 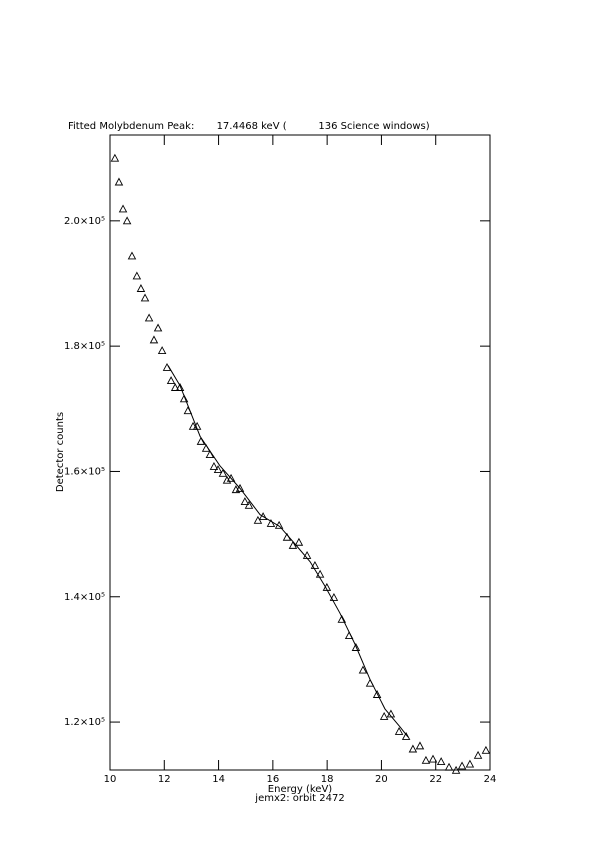 I want to click on y-tick-label: 1.8×10⁵, so click(x=84, y=346).